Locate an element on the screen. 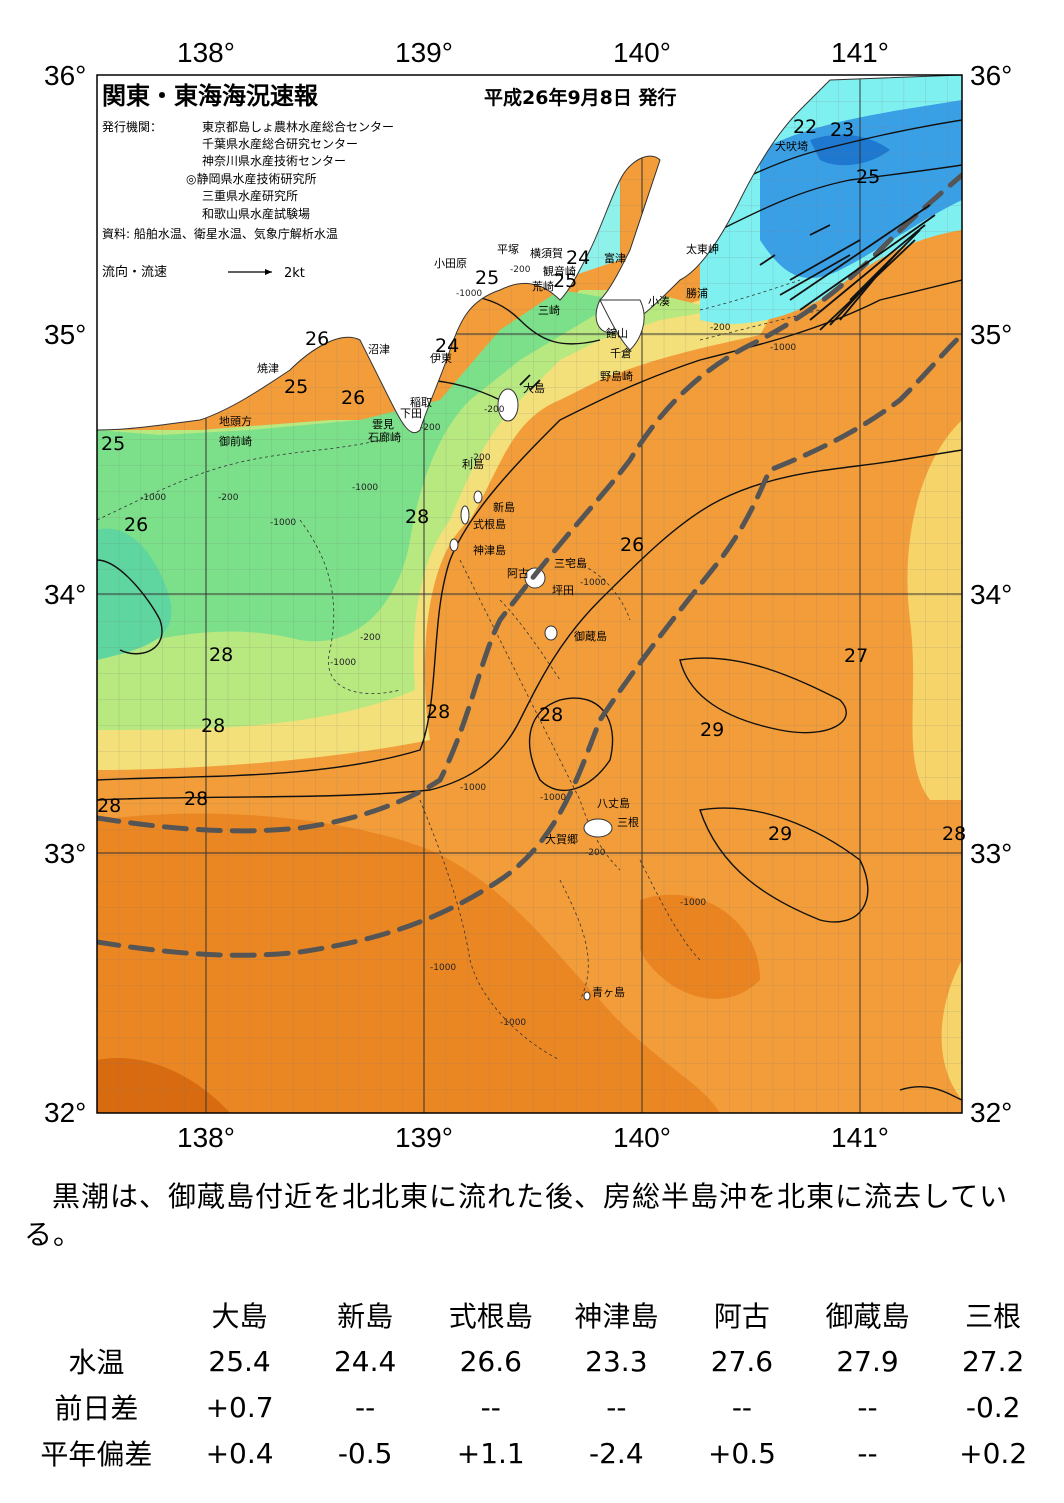 The height and width of the screenshot is (1503, 1064). place-label: 平塚 is located at coordinates (508, 249).